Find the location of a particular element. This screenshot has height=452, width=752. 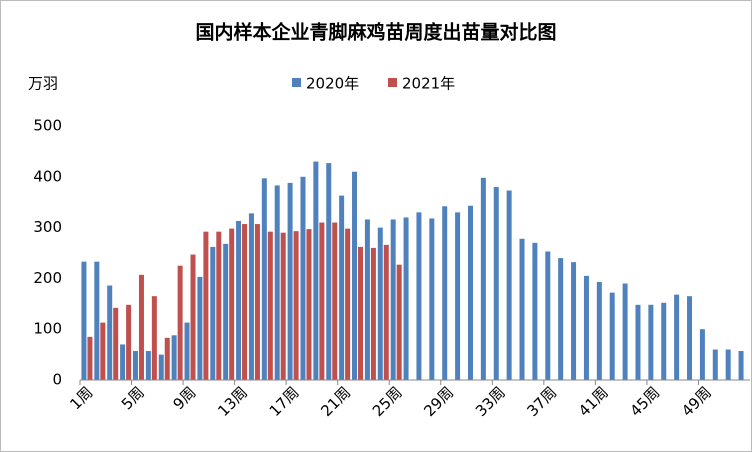

y-tick-label: 500 is located at coordinates (47, 126).